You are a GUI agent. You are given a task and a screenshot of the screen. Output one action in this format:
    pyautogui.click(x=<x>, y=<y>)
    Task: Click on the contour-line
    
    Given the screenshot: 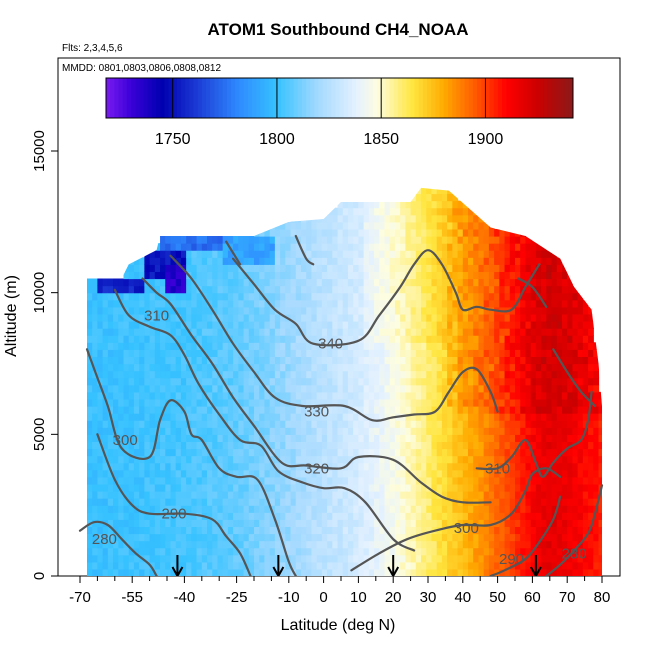 What is the action you would take?
    pyautogui.click(x=174, y=504)
    